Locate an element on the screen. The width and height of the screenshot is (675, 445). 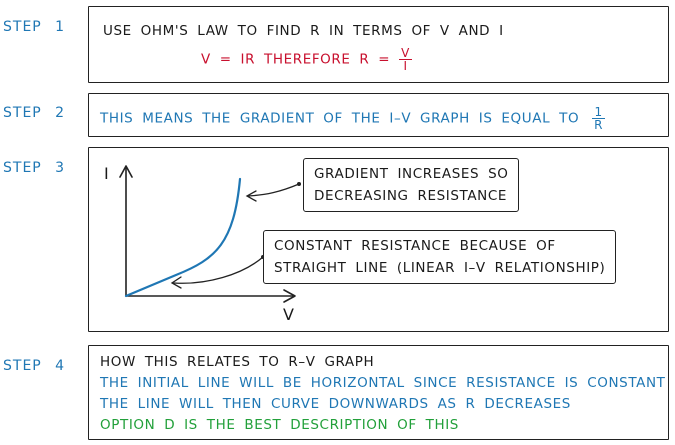
fraction-denominator: I is located at coordinates (405, 66).